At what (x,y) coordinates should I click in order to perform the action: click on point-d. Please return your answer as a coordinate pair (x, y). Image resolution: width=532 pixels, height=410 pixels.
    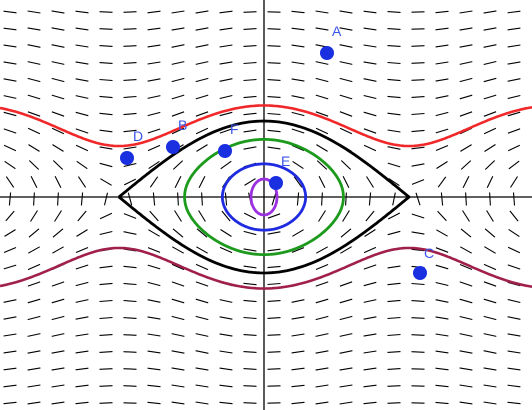
    Looking at the image, I should click on (127, 158).